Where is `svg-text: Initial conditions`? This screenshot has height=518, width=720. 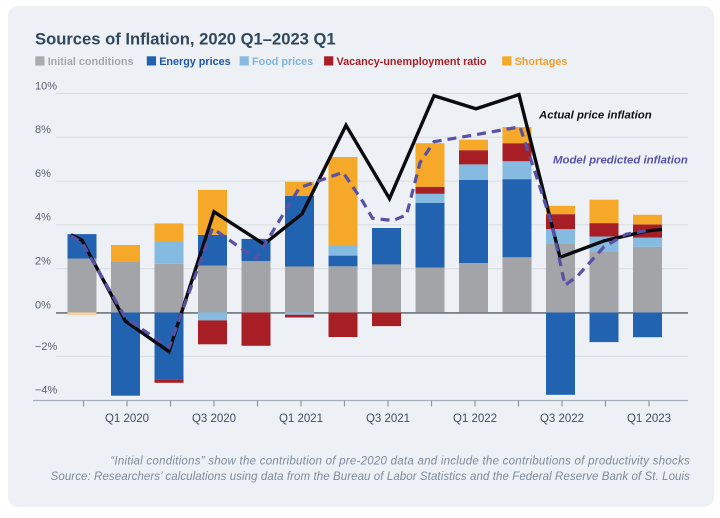 svg-text: Initial conditions is located at coordinates (91, 62).